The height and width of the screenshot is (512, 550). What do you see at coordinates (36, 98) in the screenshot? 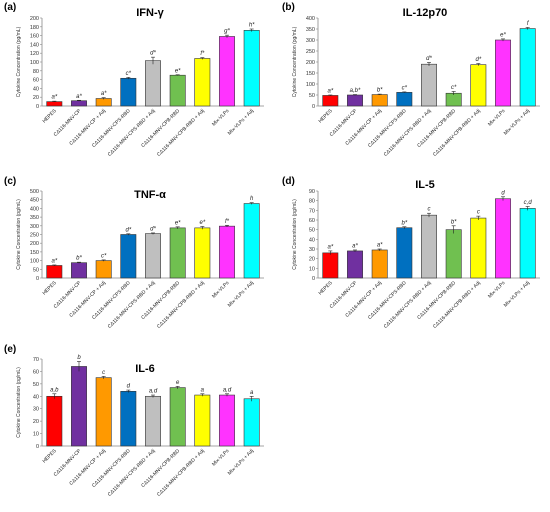
I see `y-tick-label: 20` at bounding box center [36, 98].